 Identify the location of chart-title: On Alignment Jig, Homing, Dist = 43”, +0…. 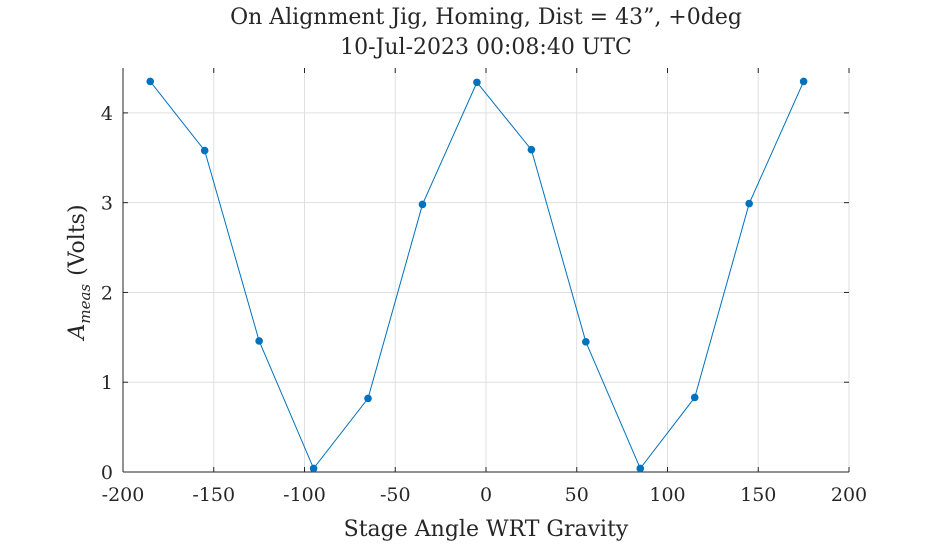
(486, 17).